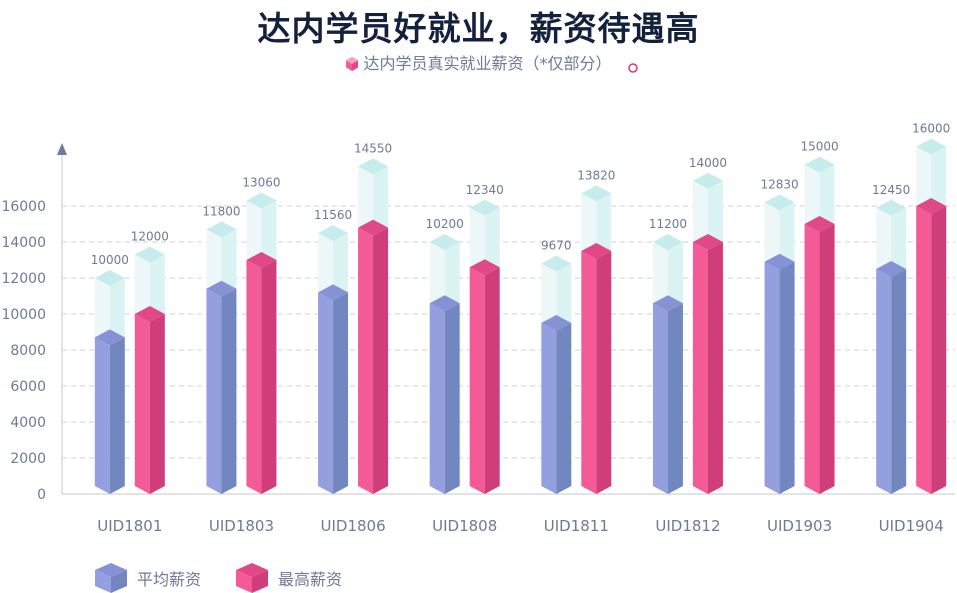 This screenshot has width=957, height=593. Describe the element at coordinates (668, 224) in the screenshot. I see `data-label: 11200` at that location.